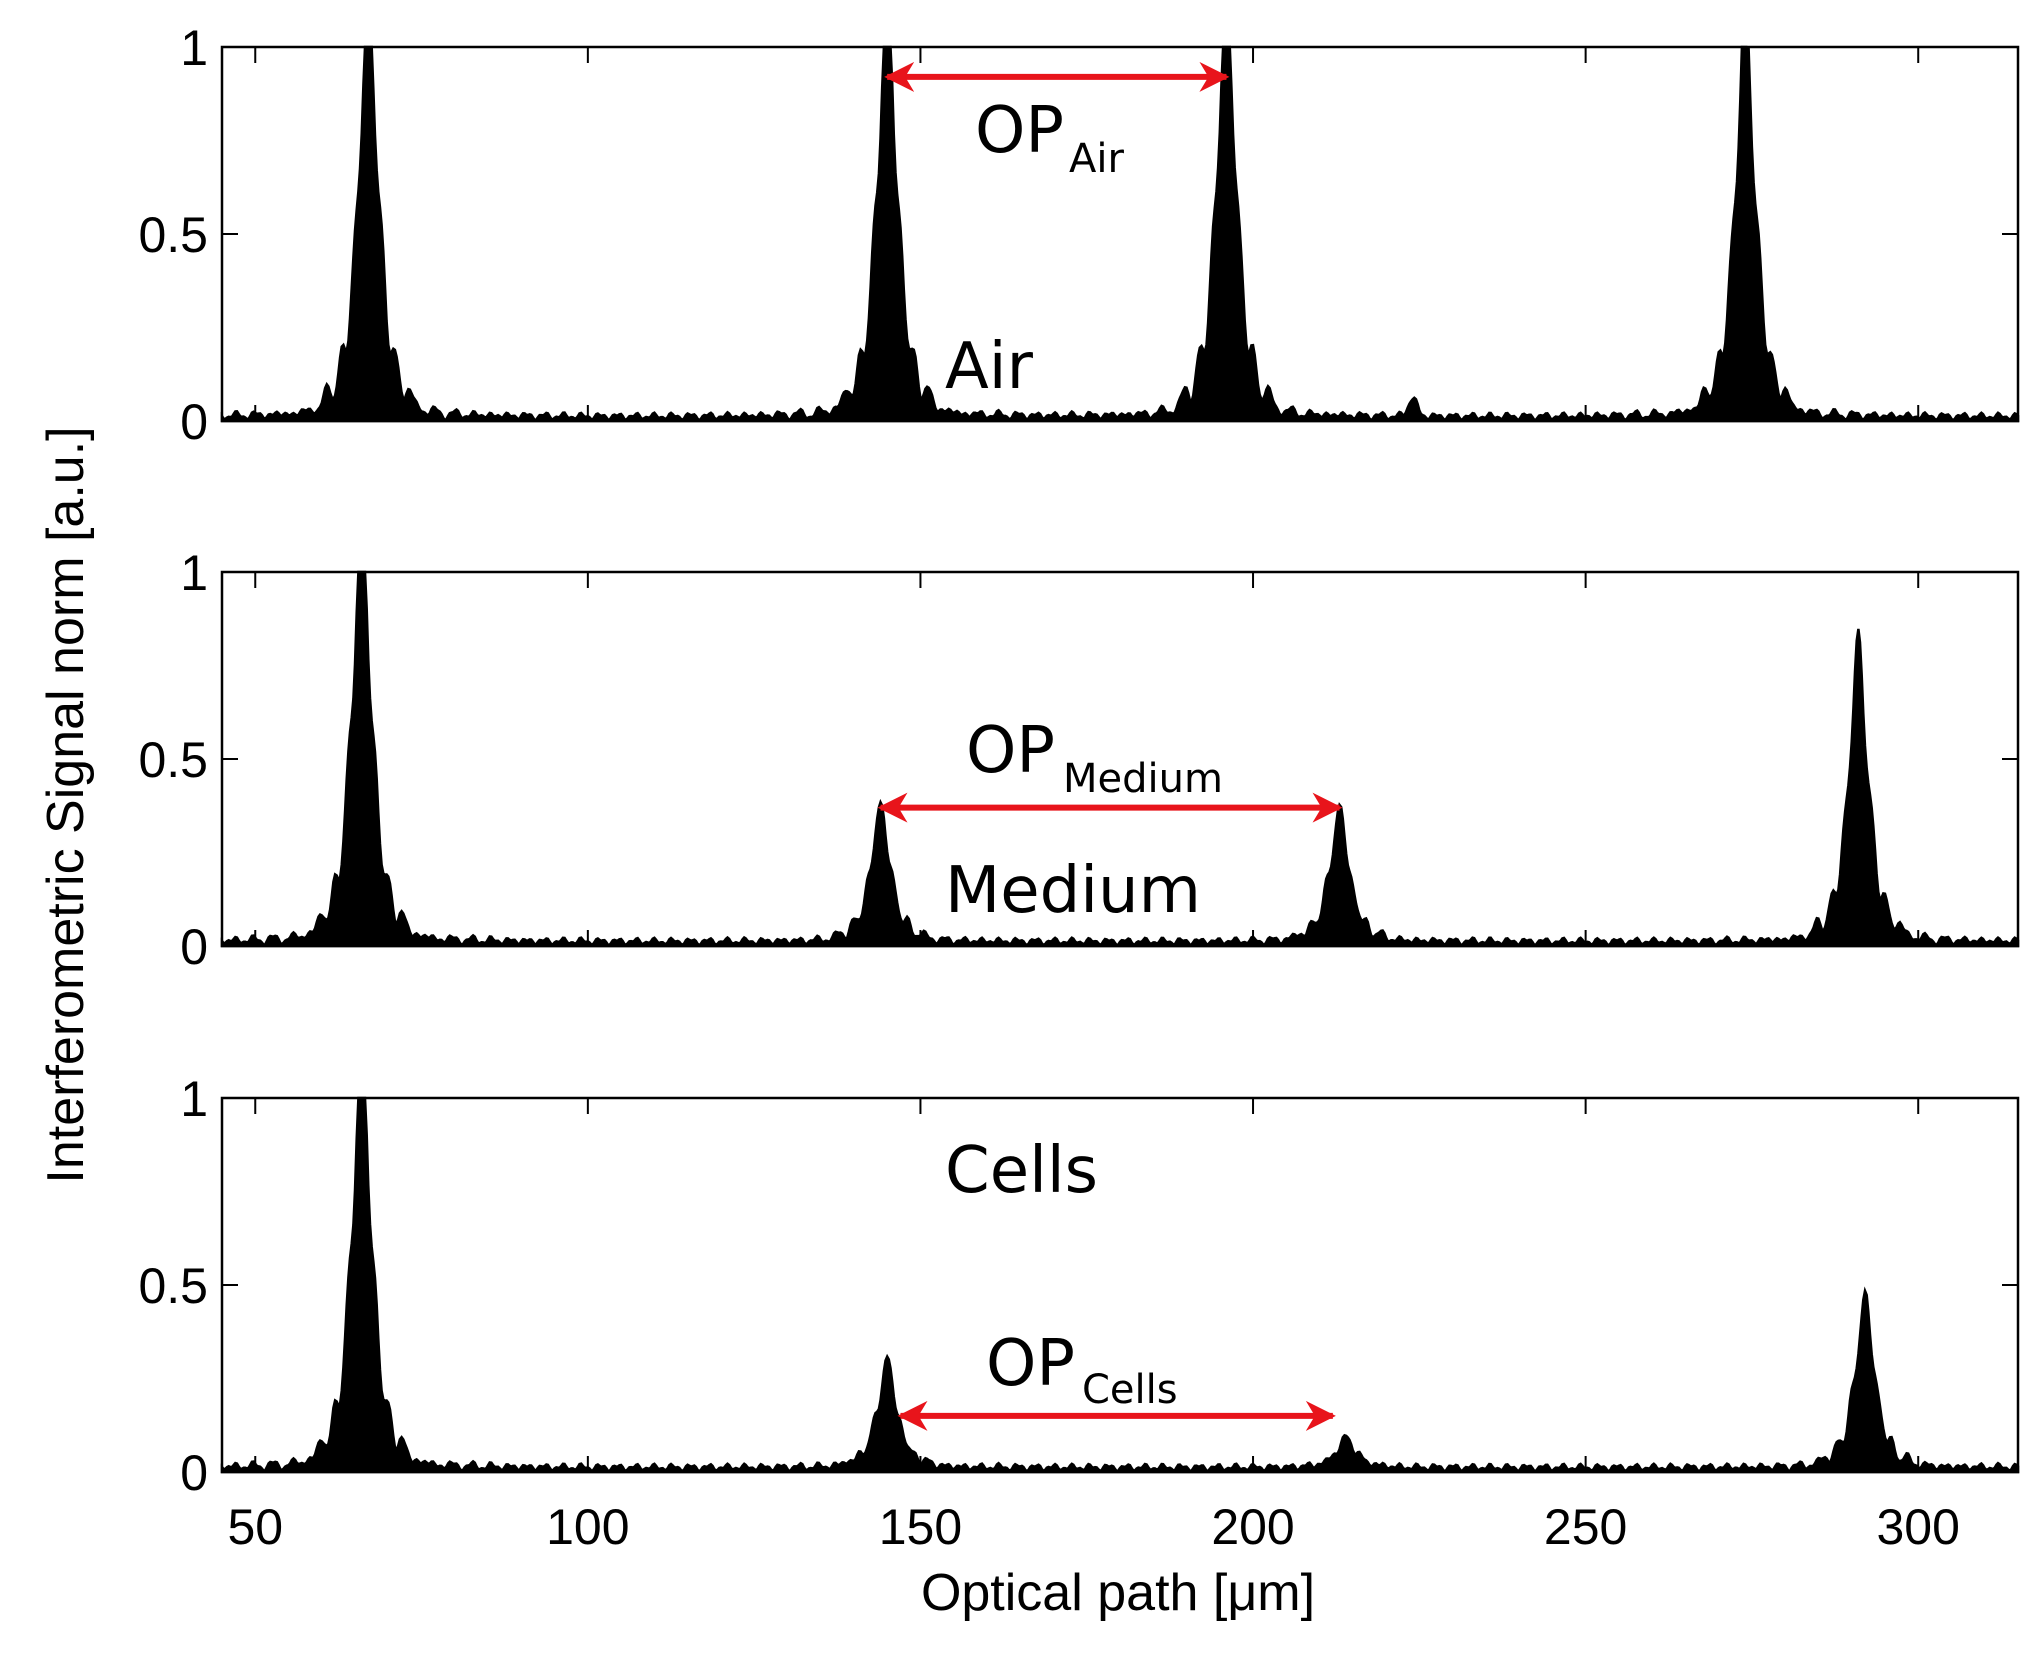 Image resolution: width=2042 pixels, height=1670 pixels. Describe the element at coordinates (1118, 1593) in the screenshot. I see `x-axis-title: Optical path [μm]` at that location.